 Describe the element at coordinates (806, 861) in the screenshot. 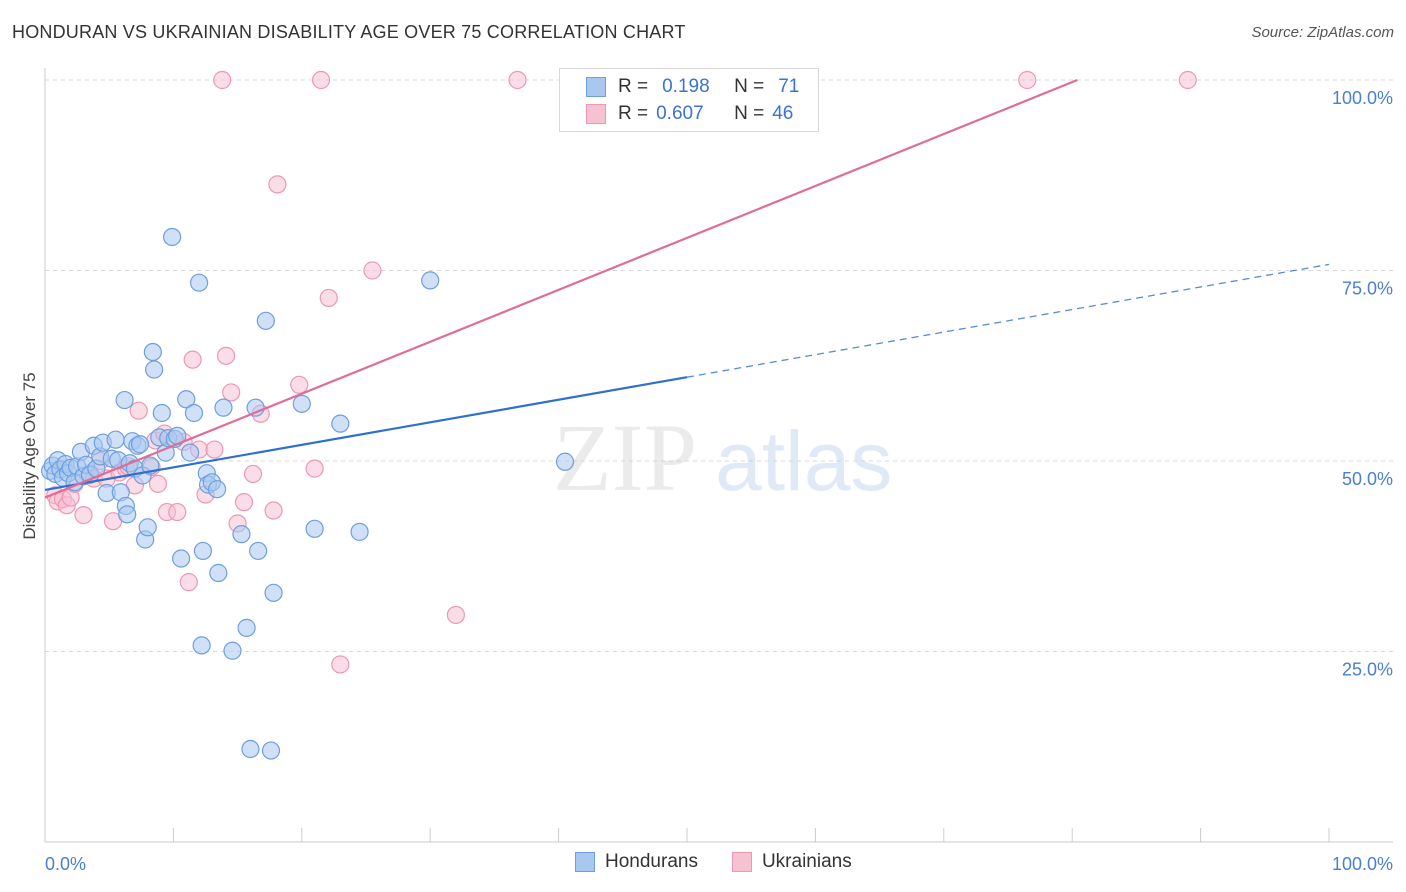

I see `legend-label: Ukrainians` at that location.